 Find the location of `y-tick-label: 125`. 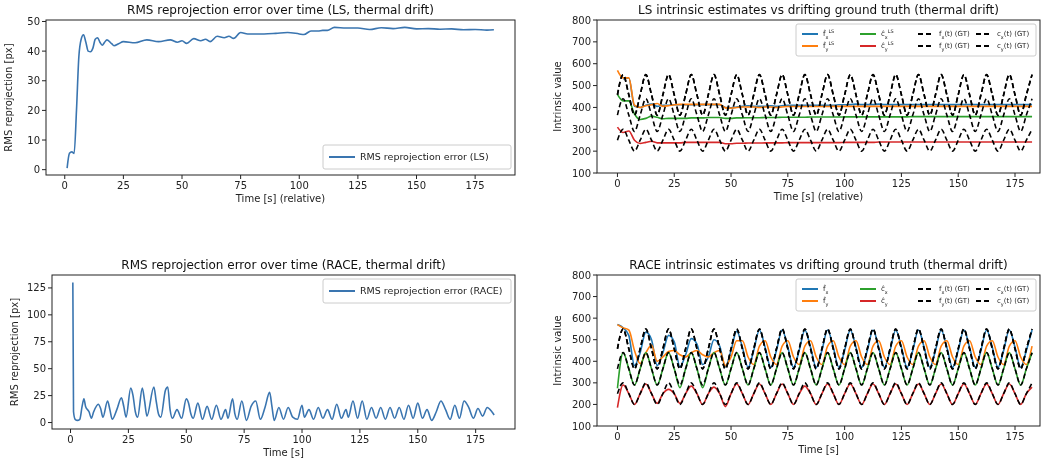

y-tick-label: 125 is located at coordinates (36, 288).